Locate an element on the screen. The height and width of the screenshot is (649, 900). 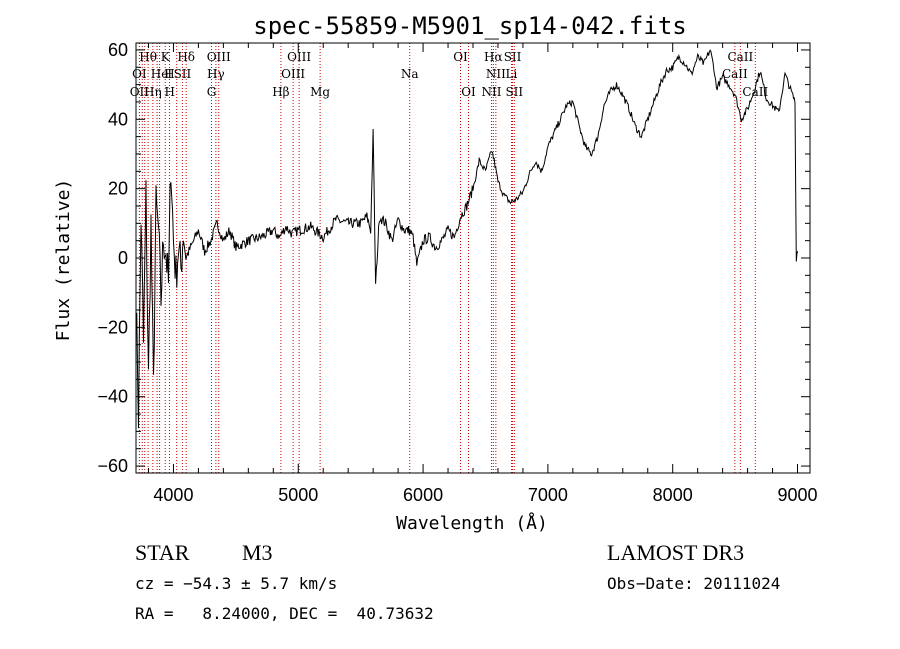
line-label-0: Hθ is located at coordinates (148, 57).